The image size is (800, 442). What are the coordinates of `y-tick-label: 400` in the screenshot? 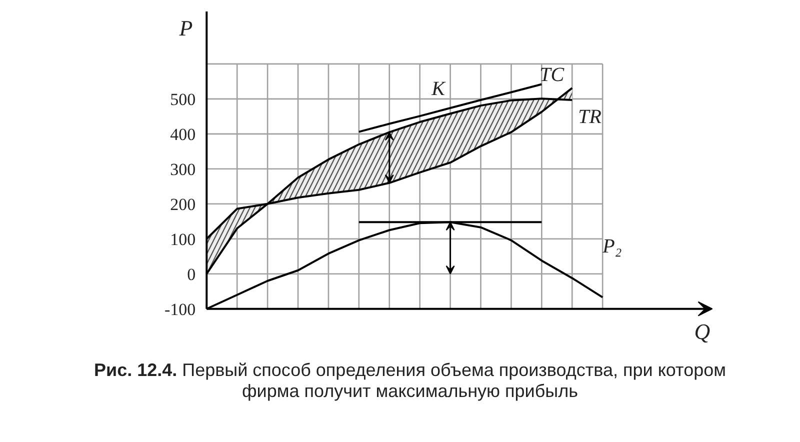 It's located at (183, 134).